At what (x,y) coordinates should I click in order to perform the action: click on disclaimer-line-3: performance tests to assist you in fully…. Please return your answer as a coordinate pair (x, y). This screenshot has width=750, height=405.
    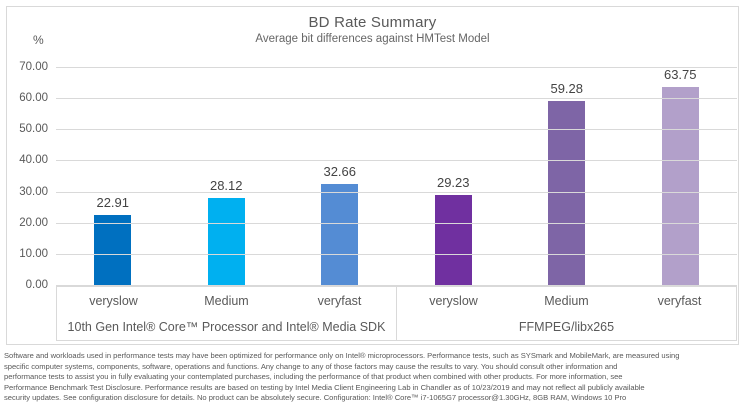
    Looking at the image, I should click on (313, 376).